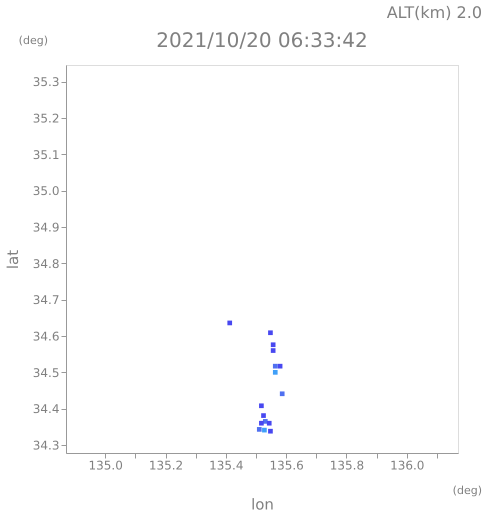 The height and width of the screenshot is (521, 491). I want to click on y-tick-label: 34.4, so click(46, 409).